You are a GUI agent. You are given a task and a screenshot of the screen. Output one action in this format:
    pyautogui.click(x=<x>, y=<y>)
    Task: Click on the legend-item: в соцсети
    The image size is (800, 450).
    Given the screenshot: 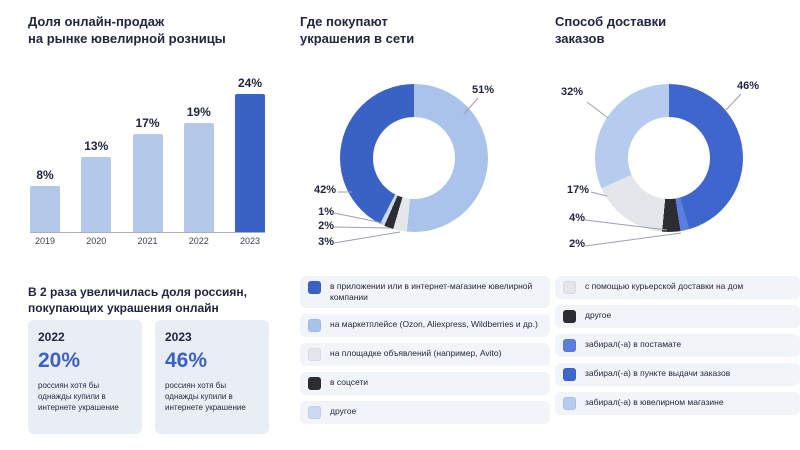 What is the action you would take?
    pyautogui.click(x=425, y=384)
    